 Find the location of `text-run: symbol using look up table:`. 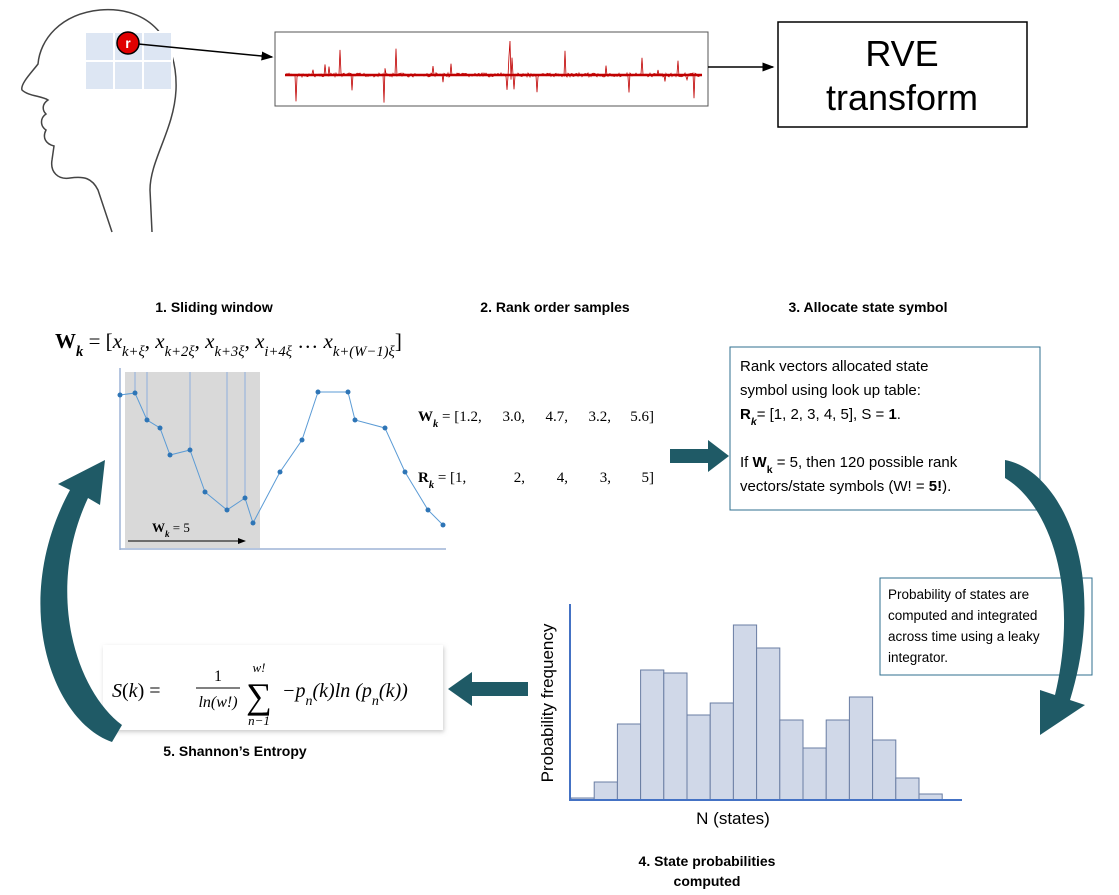

text-run: symbol using look up table: is located at coordinates (830, 390).